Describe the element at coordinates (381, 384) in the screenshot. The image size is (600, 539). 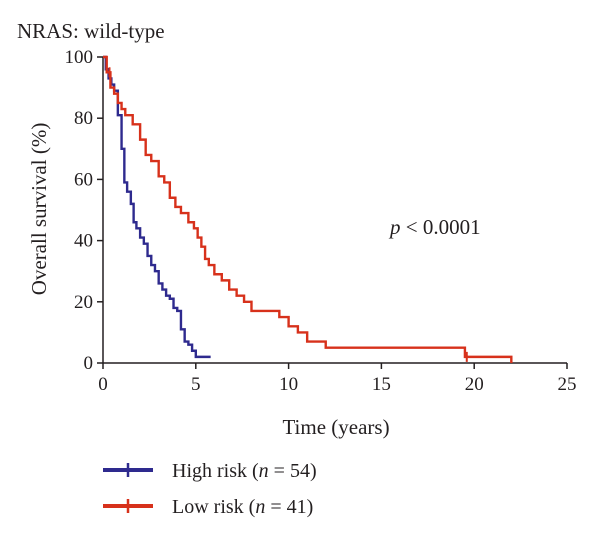
I see `x-tick-label: 15` at that location.